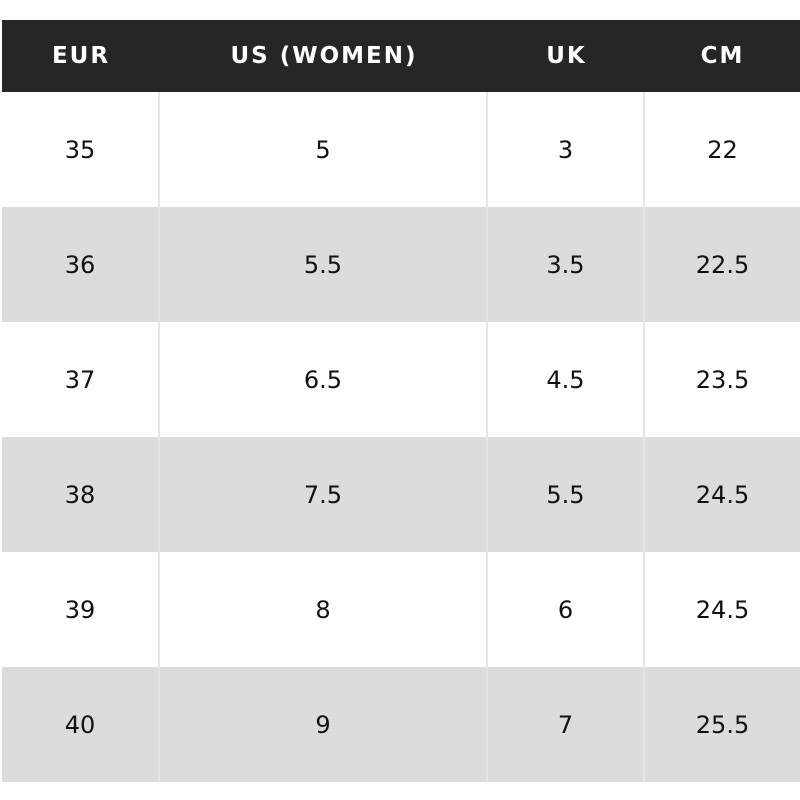 Image resolution: width=800 pixels, height=800 pixels. What do you see at coordinates (722, 379) in the screenshot?
I see `table-cell: 23.5` at bounding box center [722, 379].